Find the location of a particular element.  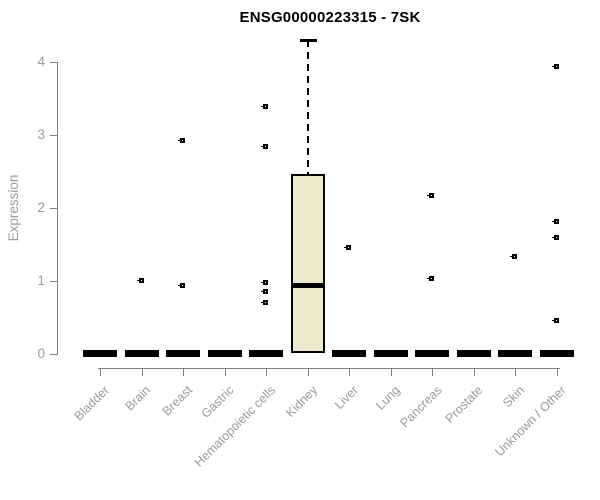

x-axis-line is located at coordinates (329, 368).